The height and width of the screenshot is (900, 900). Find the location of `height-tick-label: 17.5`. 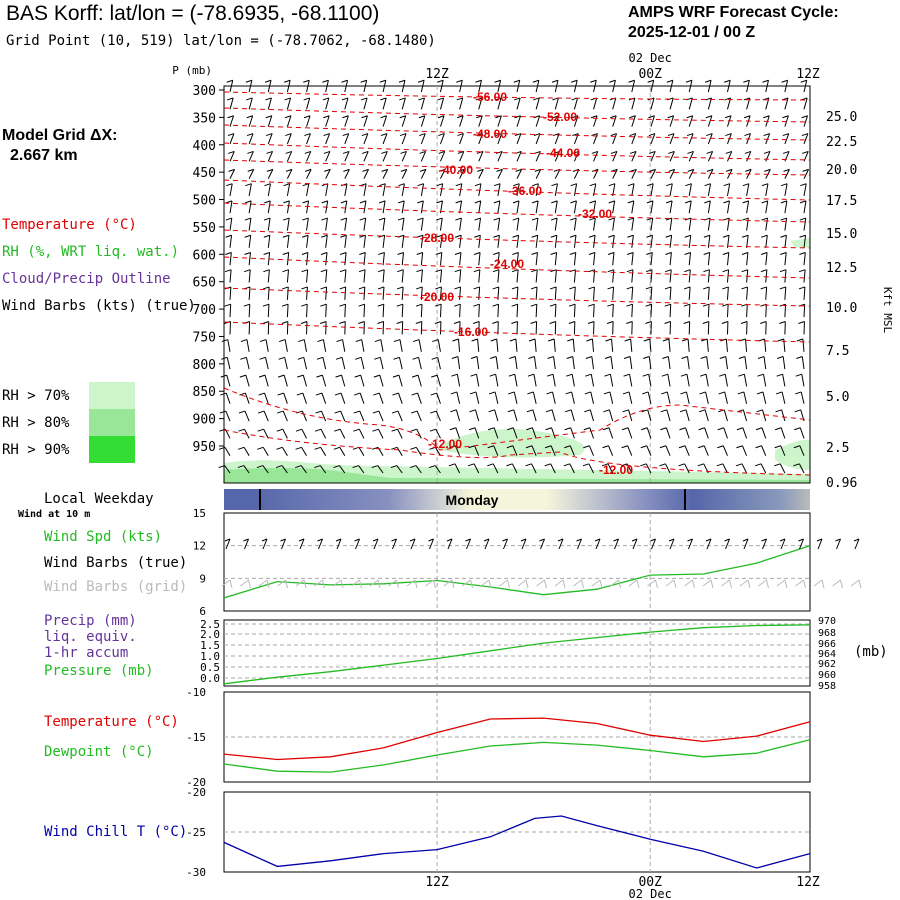

height-tick-label: 17.5 is located at coordinates (841, 201).